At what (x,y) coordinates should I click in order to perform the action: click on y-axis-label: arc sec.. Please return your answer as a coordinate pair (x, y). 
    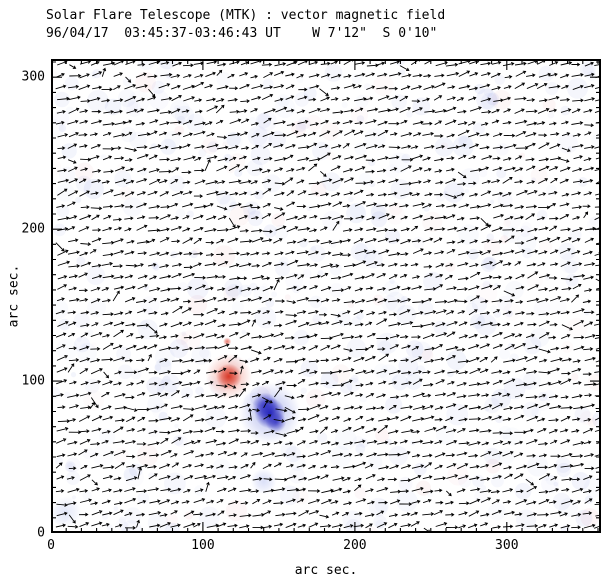
    Looking at the image, I should click on (14, 296).